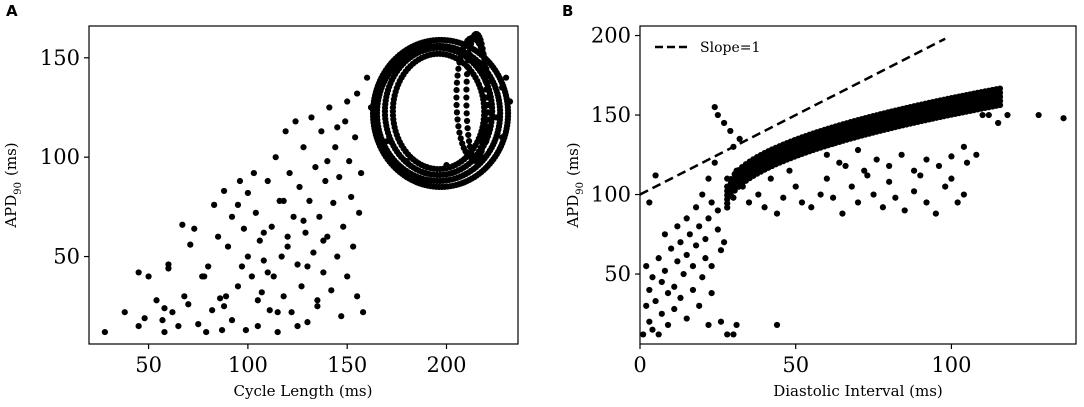 The height and width of the screenshot is (407, 1084). Describe the element at coordinates (615, 155) in the screenshot. I see `panel-b-y-ticks: 50 100 150 200` at that location.